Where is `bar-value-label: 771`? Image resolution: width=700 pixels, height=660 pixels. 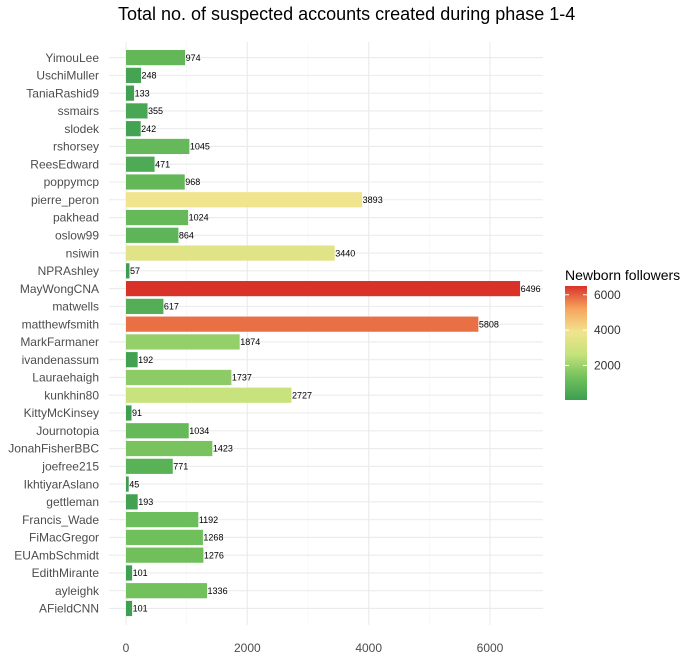
bar-value-label: 771 is located at coordinates (180, 467).